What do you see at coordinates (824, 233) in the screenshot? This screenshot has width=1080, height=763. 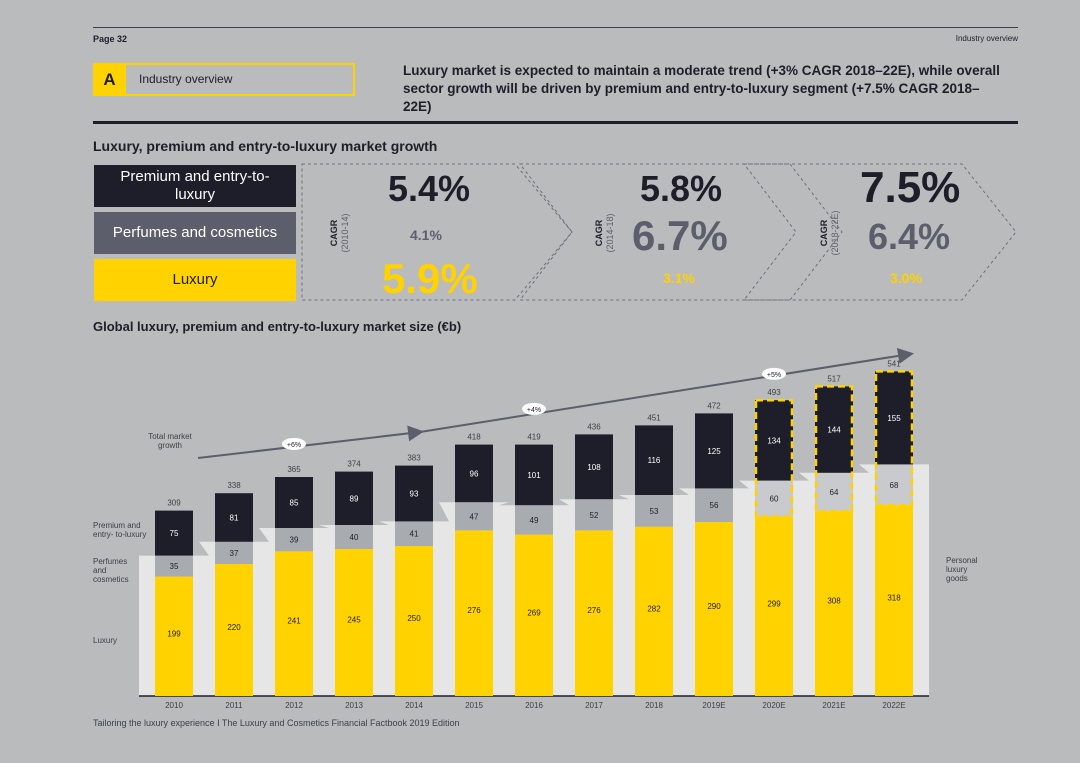 I see `cagr-word-3: CAGR` at bounding box center [824, 233].